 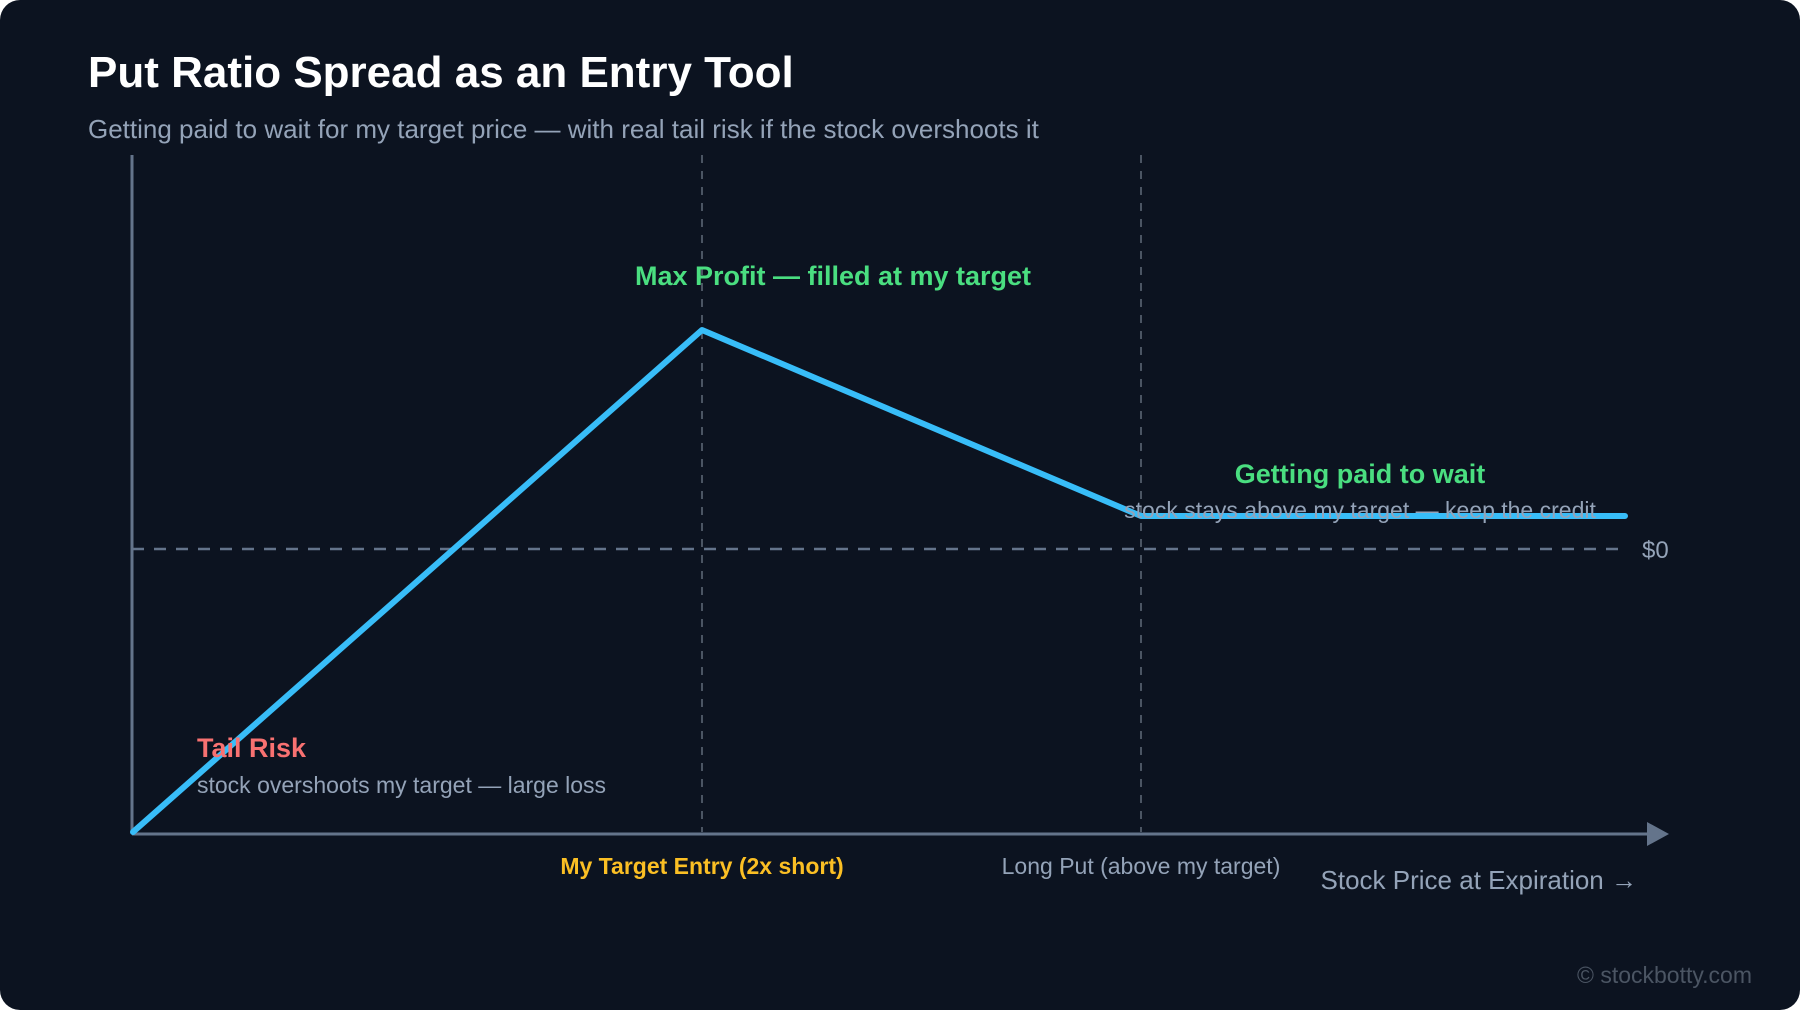 What do you see at coordinates (833, 276) in the screenshot?
I see `max-profit-label: Max Profit — filled at my target` at bounding box center [833, 276].